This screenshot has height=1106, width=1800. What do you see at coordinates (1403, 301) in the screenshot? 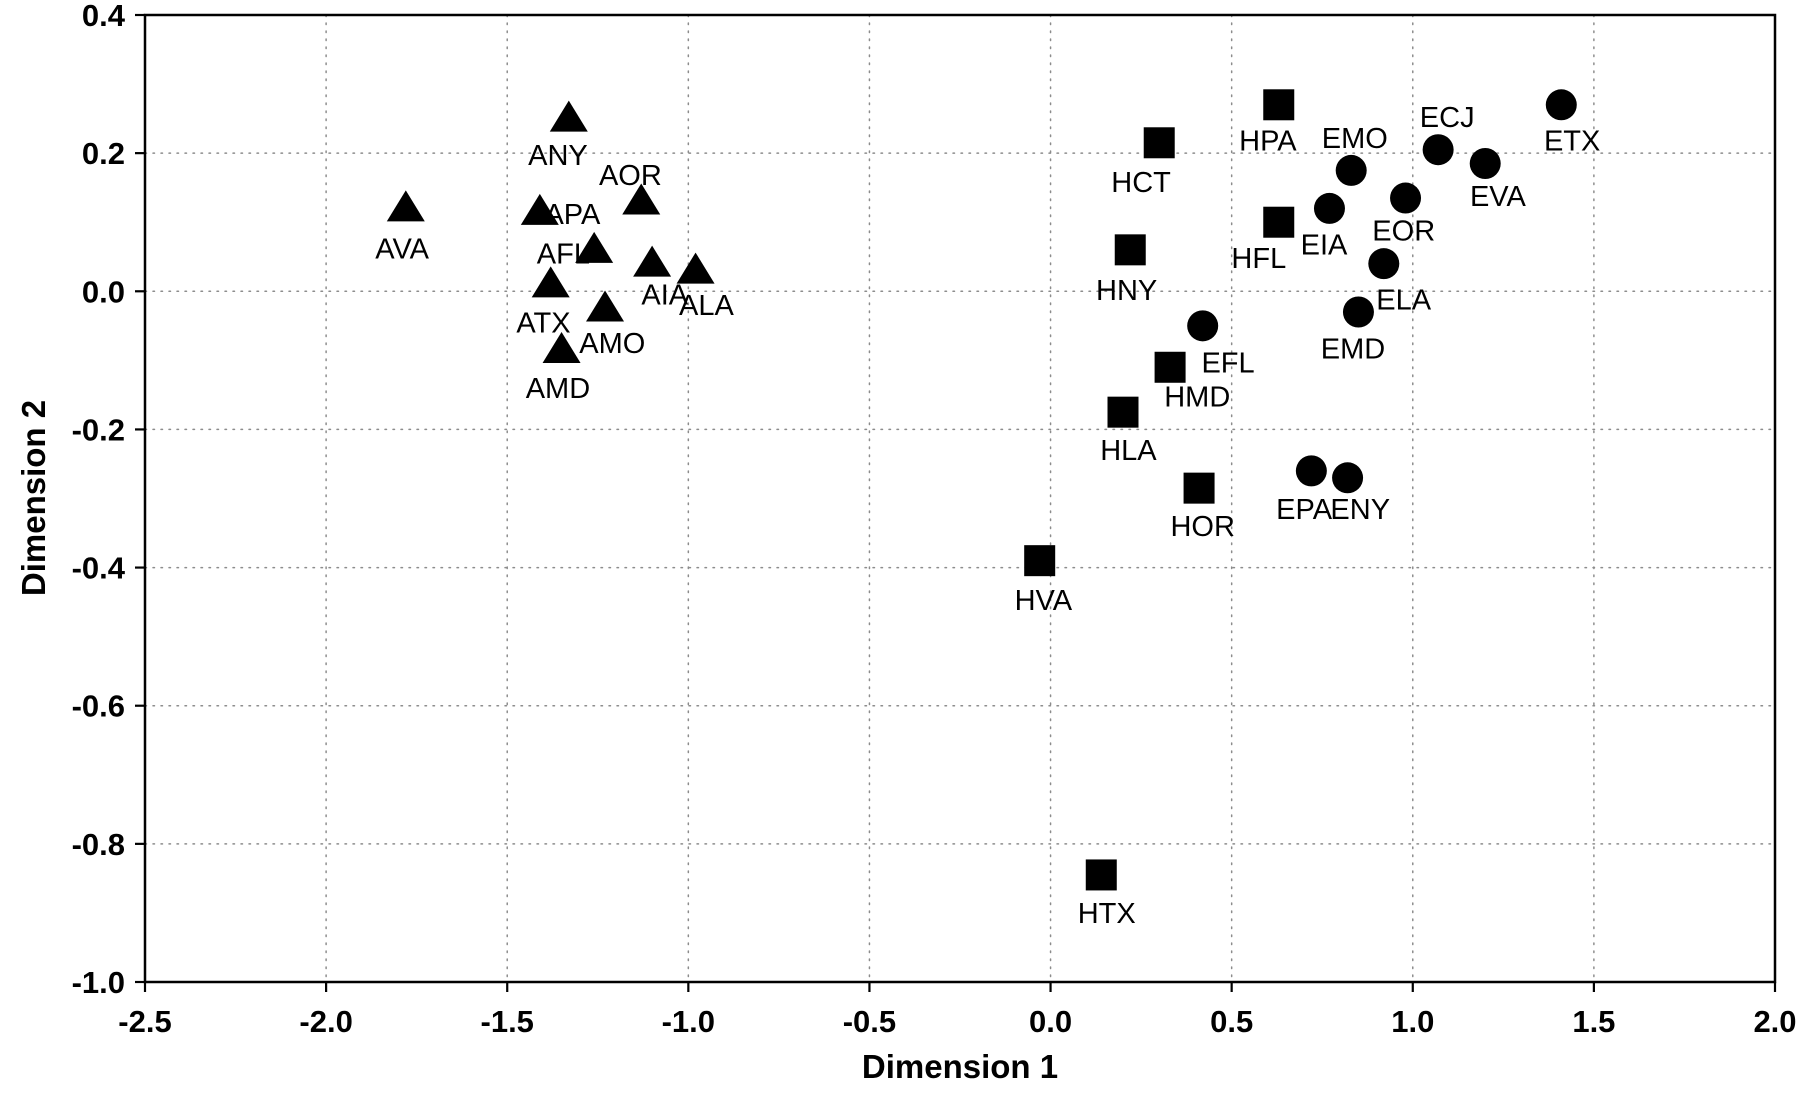
I see `point-label-ela: ELA` at bounding box center [1403, 301].